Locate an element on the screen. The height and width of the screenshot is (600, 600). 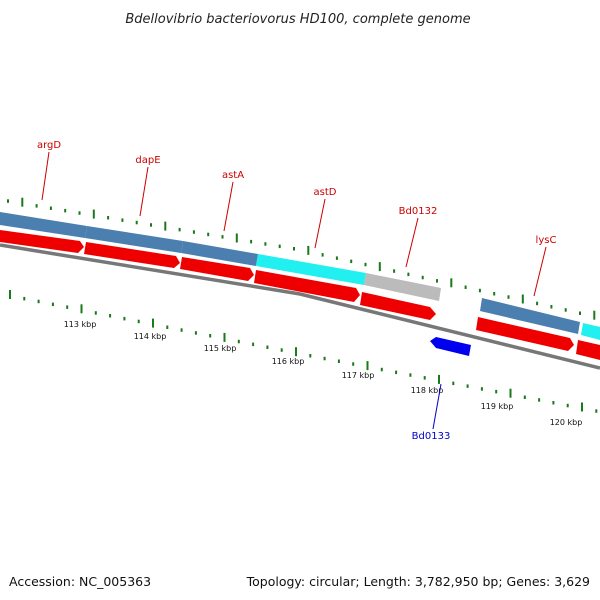
scale-label: 117 kbp is located at coordinates (358, 375).